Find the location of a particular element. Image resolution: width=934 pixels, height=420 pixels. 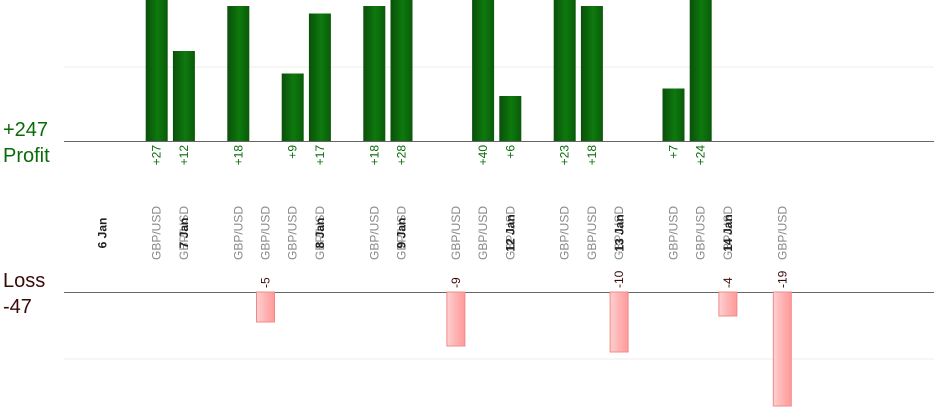

profit-value-label: +17 is located at coordinates (320, 155).